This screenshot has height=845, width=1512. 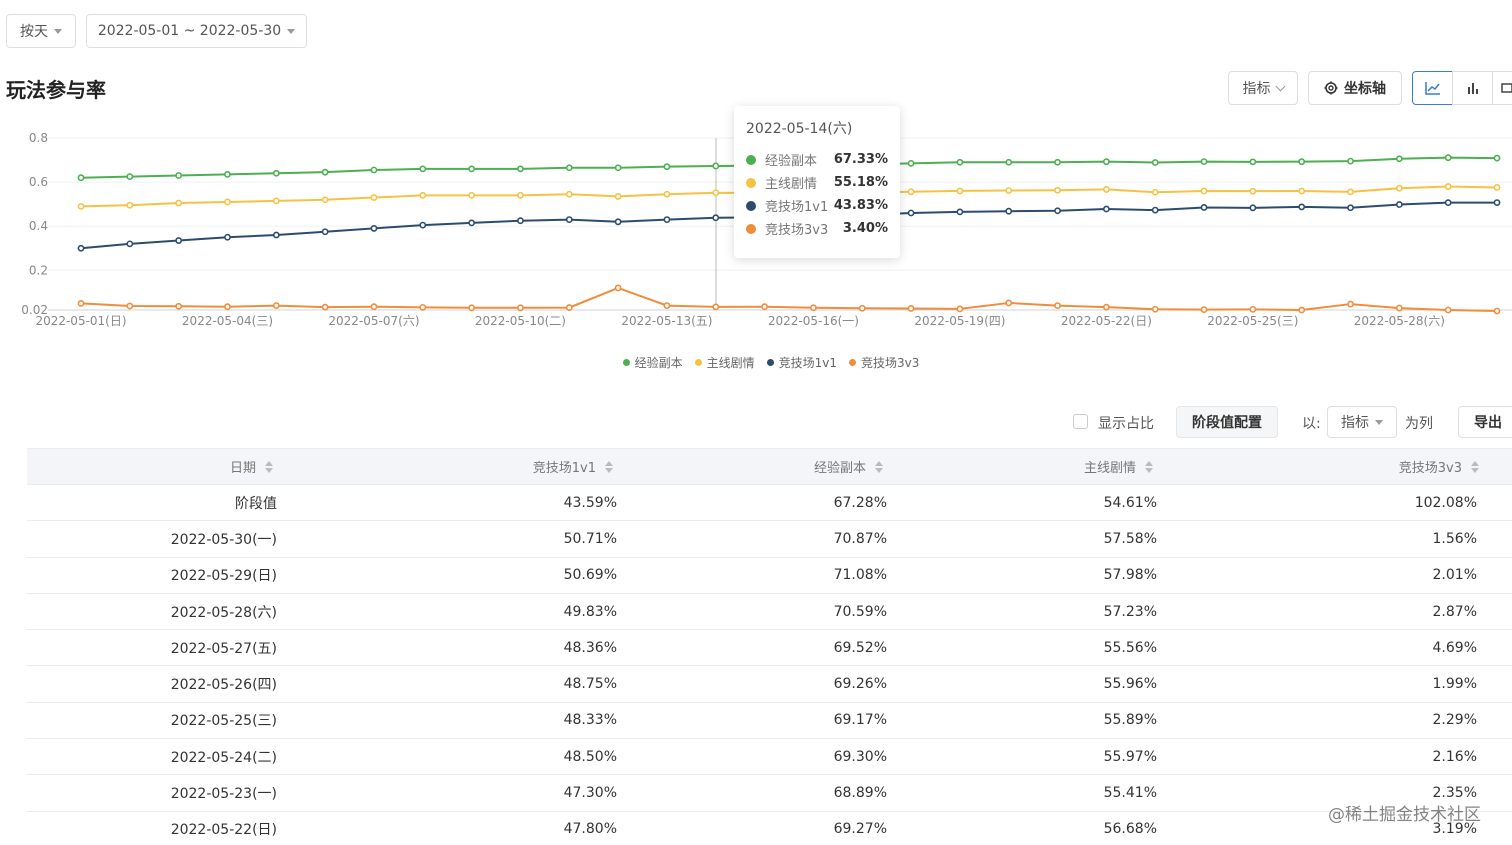 I want to click on bar-view-button, so click(x=1472, y=88).